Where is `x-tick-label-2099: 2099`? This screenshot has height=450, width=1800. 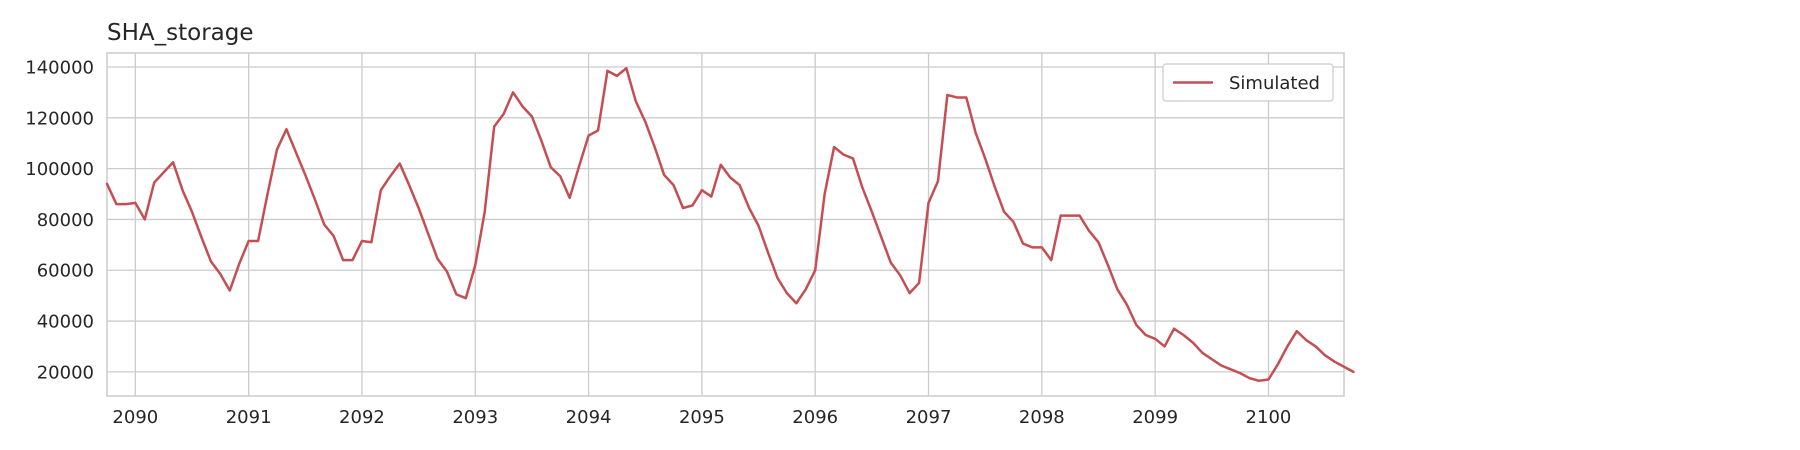
x-tick-label-2099: 2099 is located at coordinates (1155, 417).